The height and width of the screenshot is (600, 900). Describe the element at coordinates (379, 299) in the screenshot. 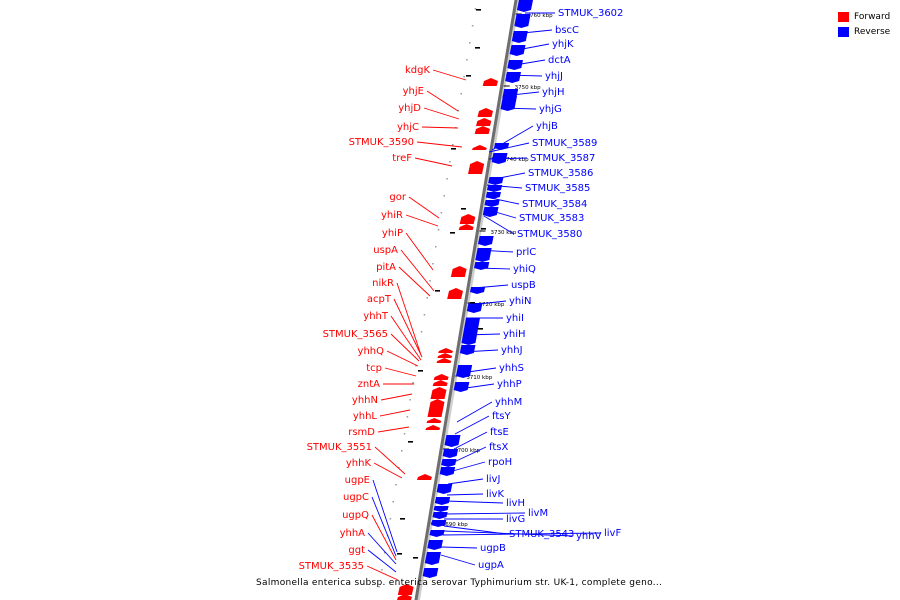

I see `forward-gene-label: acpT` at that location.